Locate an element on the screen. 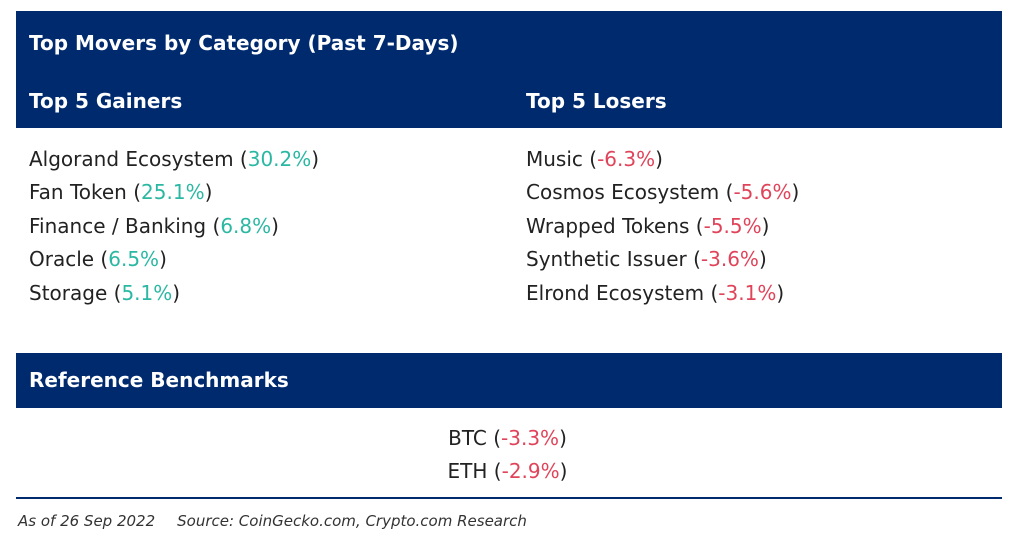  change-value: -3.6% is located at coordinates (729, 259).